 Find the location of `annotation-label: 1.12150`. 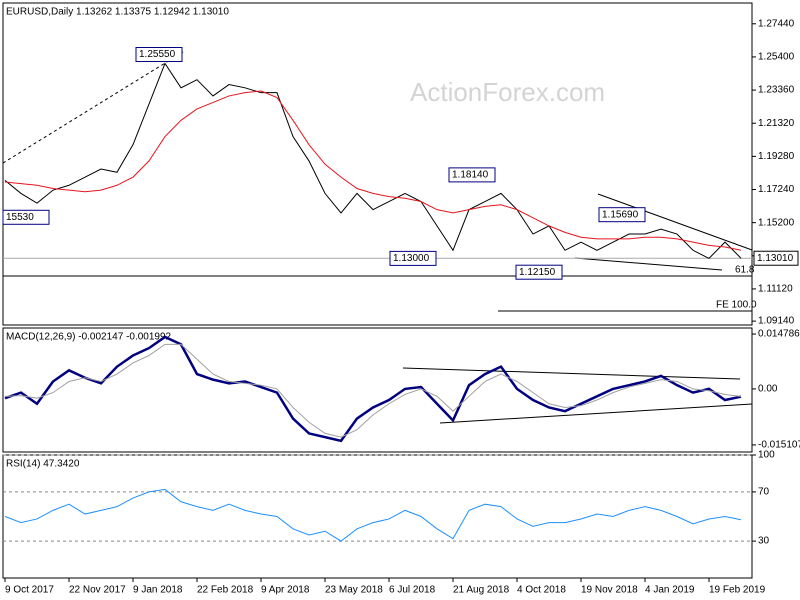

annotation-label: 1.12150 is located at coordinates (537, 272).